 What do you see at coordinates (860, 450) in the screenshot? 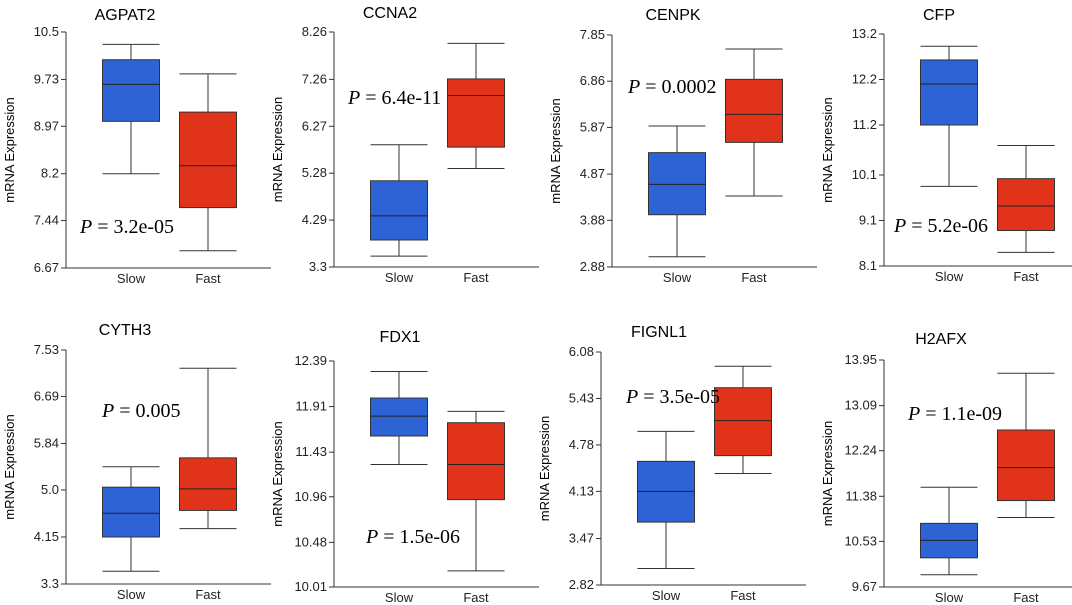
I see `y-tick-label: 12.24` at bounding box center [860, 450].